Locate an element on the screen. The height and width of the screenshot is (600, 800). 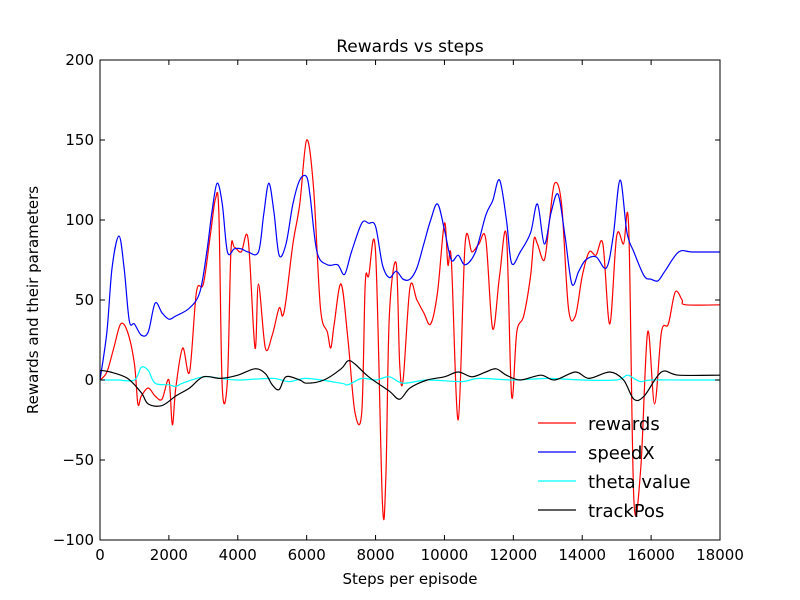
chart-title: Rewards vs steps is located at coordinates (410, 47).